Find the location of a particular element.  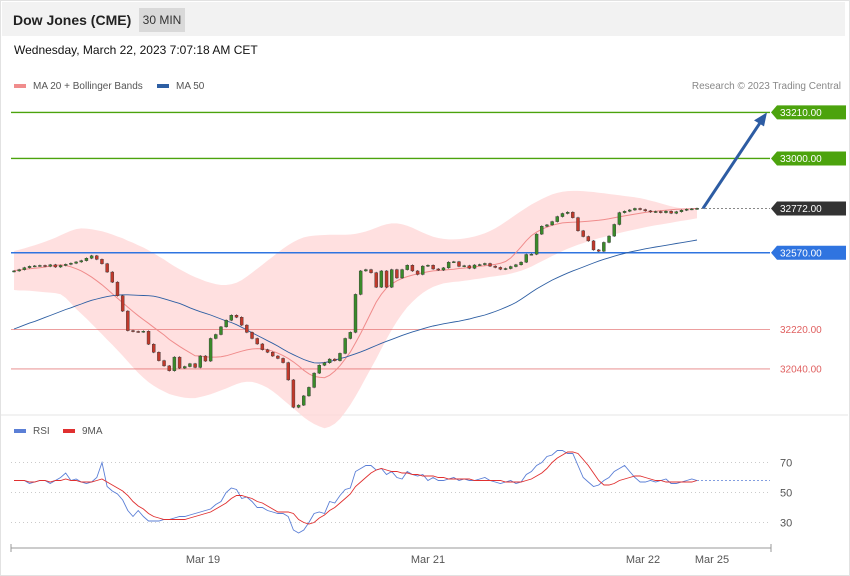

legend-ma20: MA 20 + Bollinger Bands is located at coordinates (78, 86).